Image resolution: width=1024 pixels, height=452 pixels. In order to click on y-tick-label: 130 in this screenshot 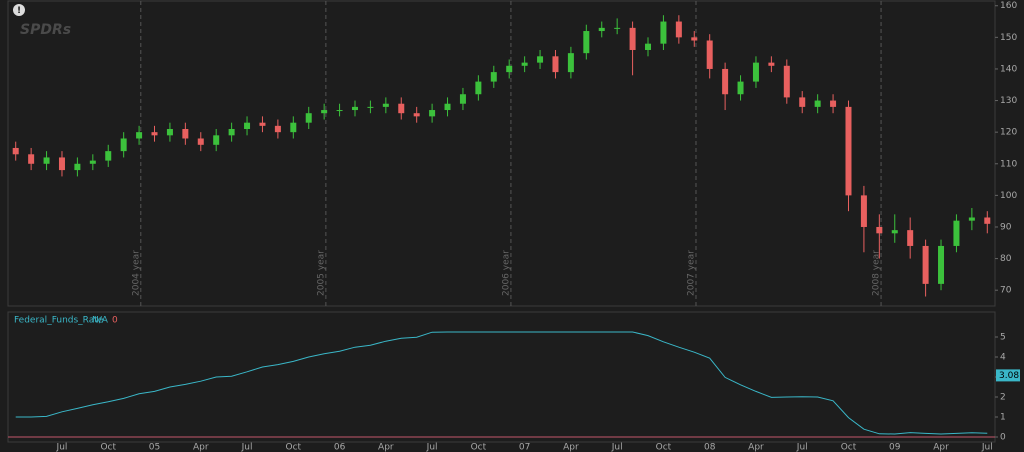, I will do `click(1008, 101)`.